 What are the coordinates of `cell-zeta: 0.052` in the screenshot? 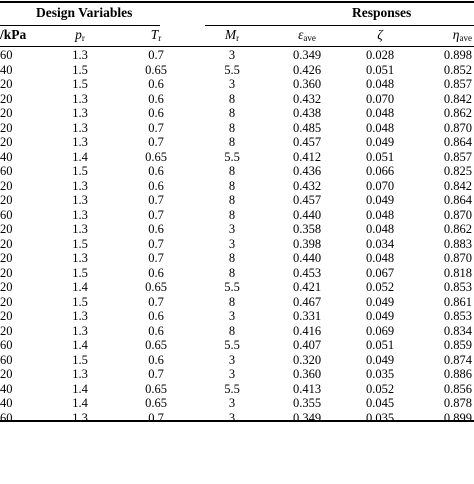 It's located at (380, 287).